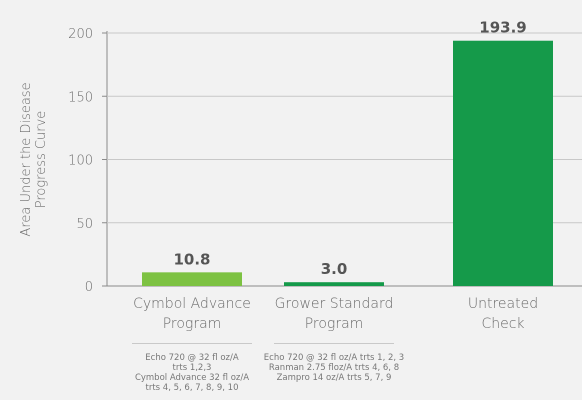 The image size is (582, 400). What do you see at coordinates (334, 358) in the screenshot?
I see `category-note-line: Echo 720 @ 32 fl oz/A trts 1, 2, 3` at bounding box center [334, 358].